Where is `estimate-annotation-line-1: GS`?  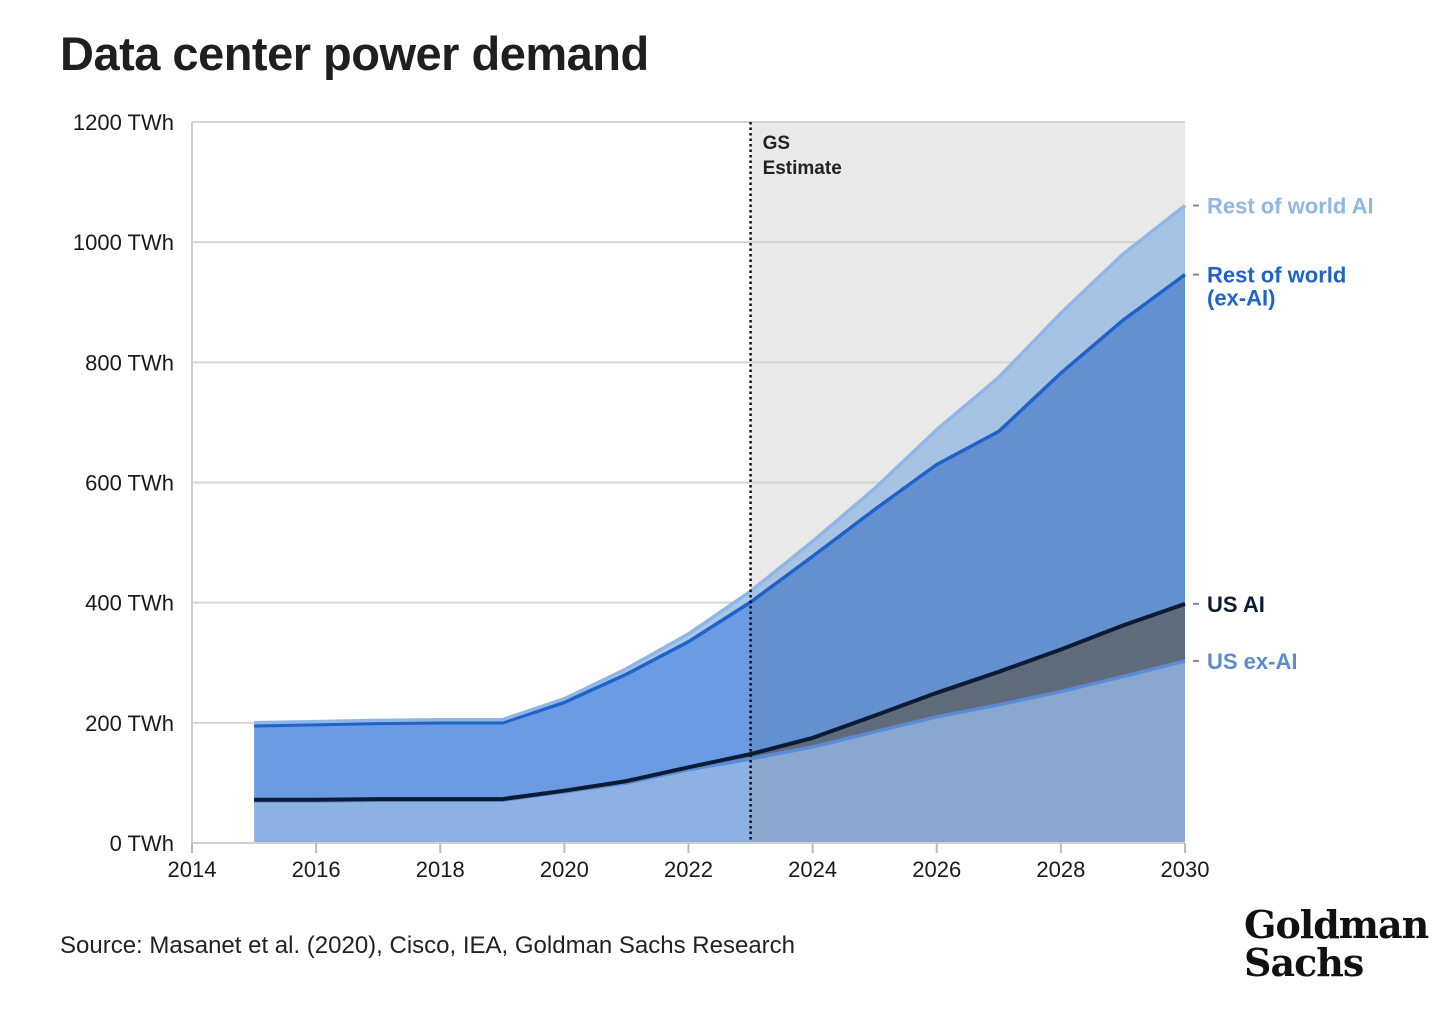
estimate-annotation-line-1: GS is located at coordinates (776, 143).